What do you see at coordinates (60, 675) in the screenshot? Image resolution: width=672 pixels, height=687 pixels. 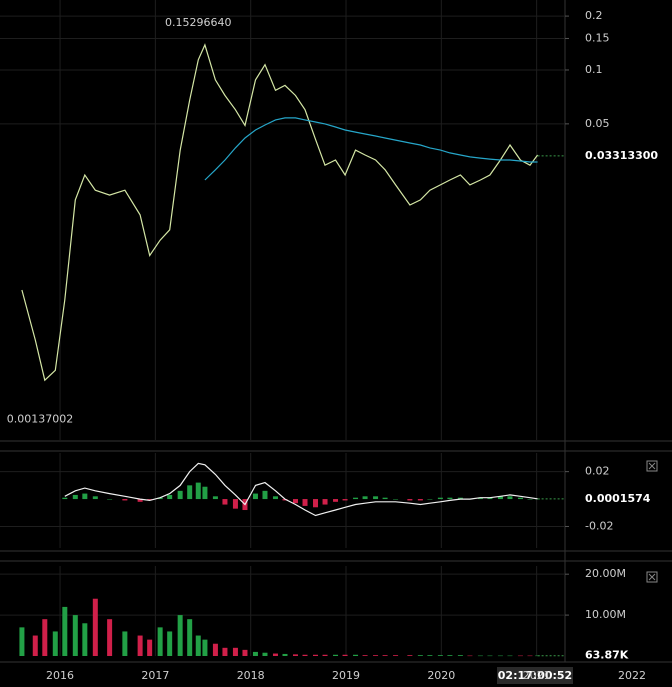 I see `x-tick-label: 2016` at bounding box center [60, 675].